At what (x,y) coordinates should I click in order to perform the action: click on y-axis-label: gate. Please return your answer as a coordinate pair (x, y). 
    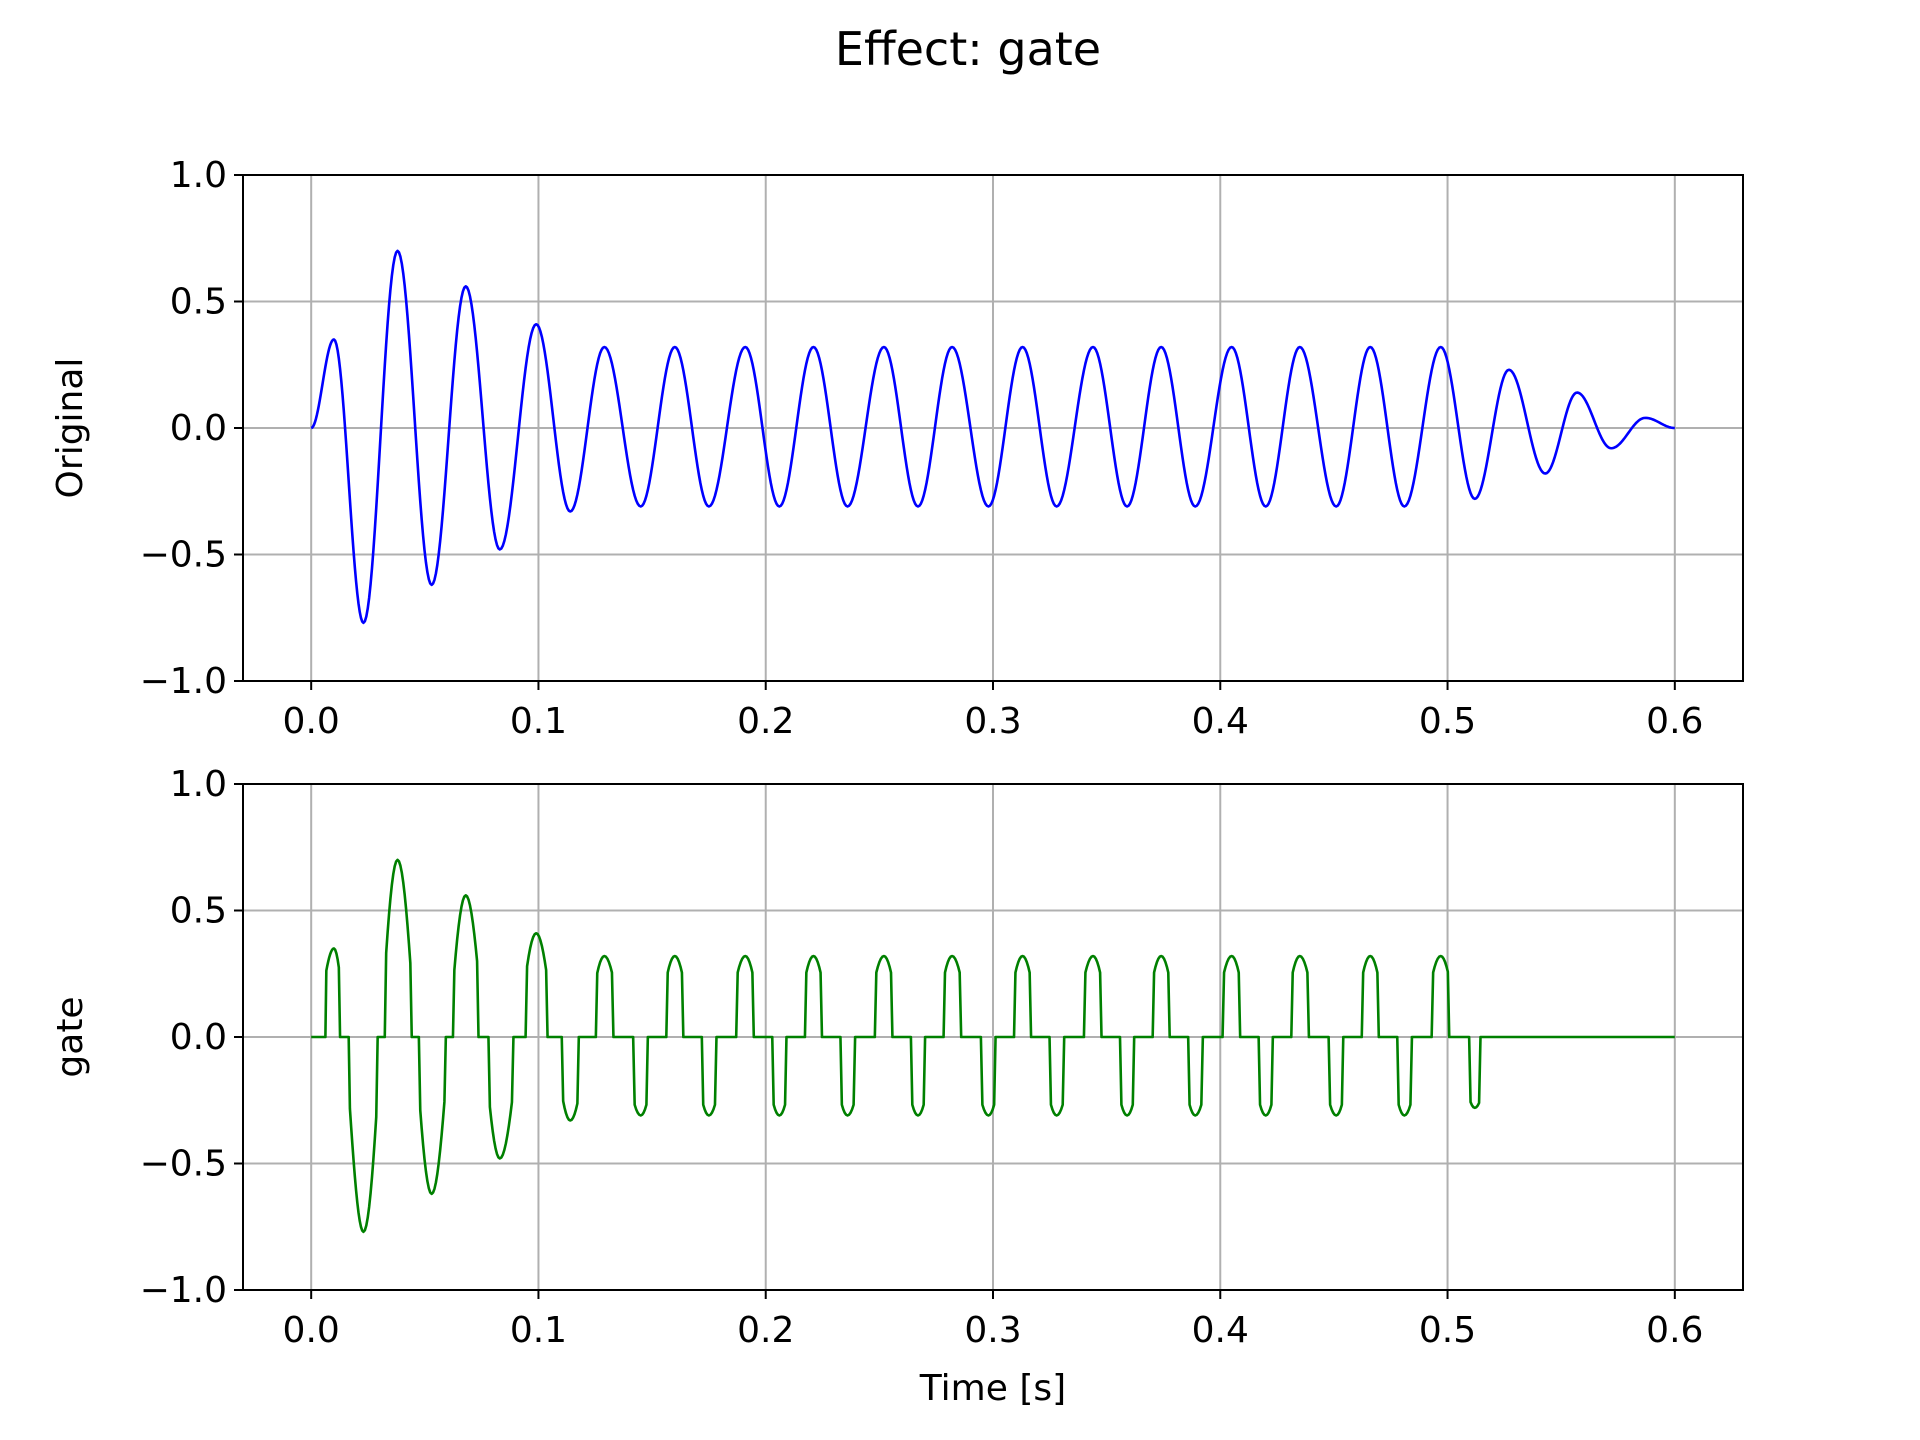
    Looking at the image, I should click on (70, 1036).